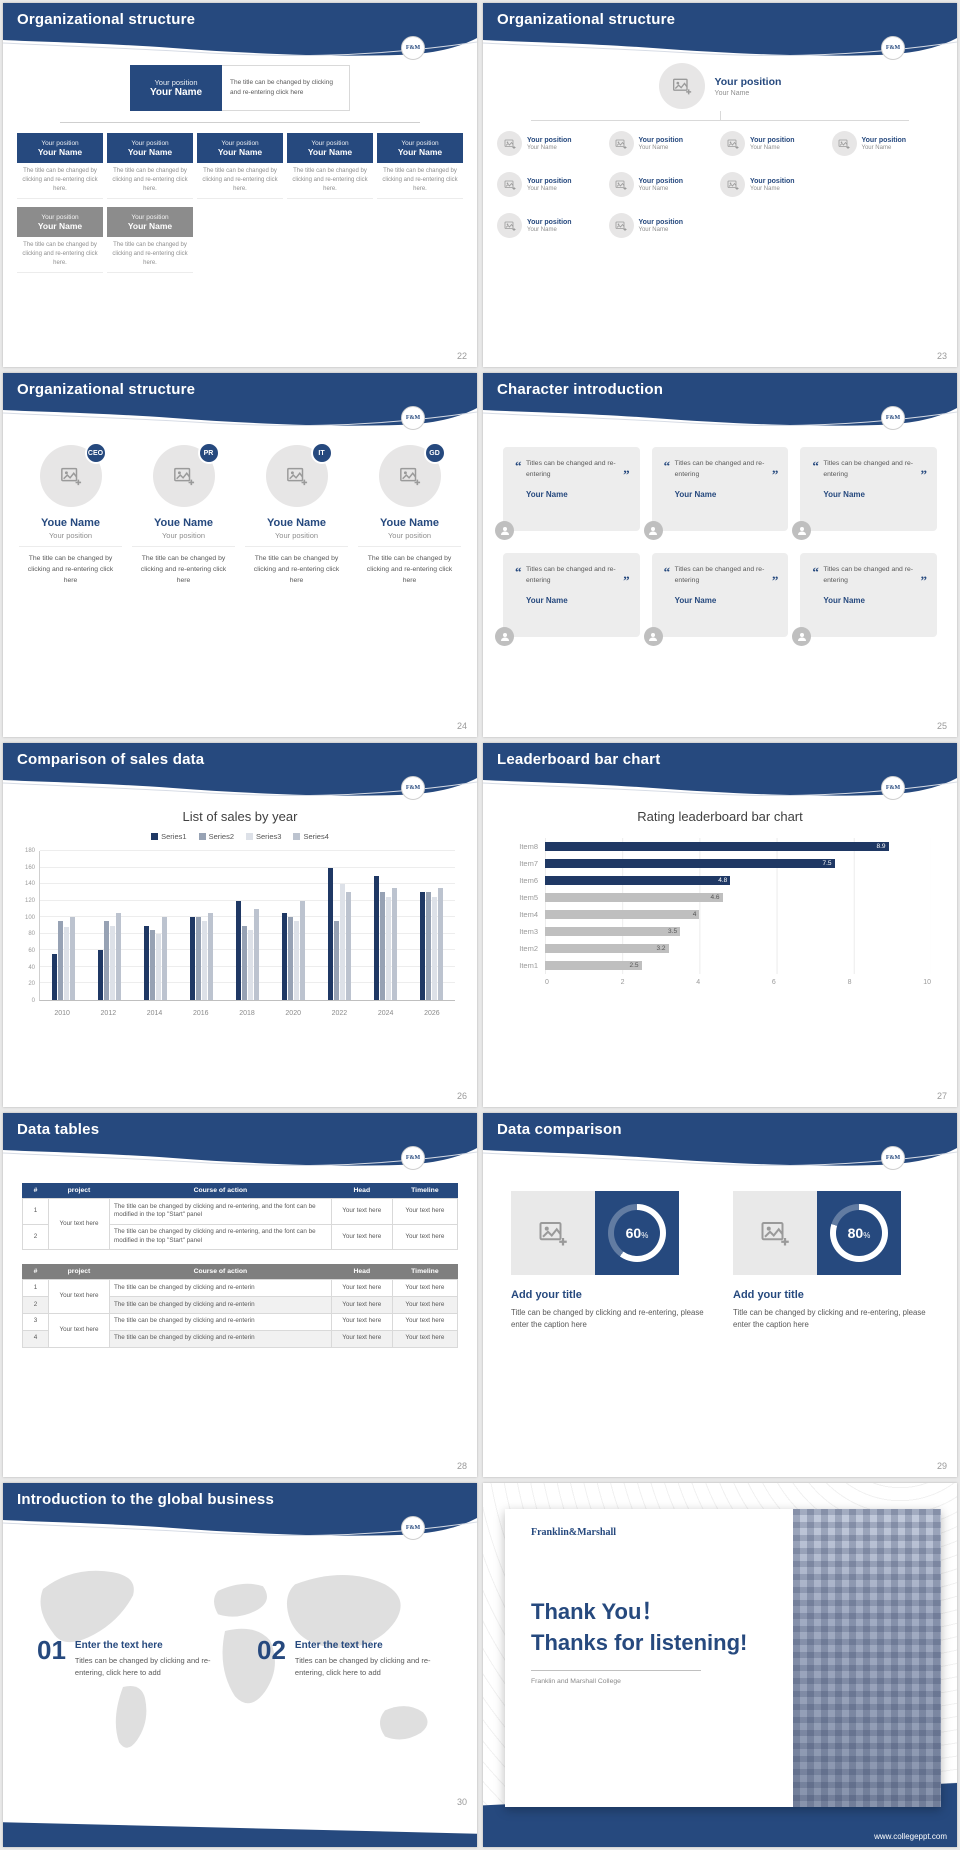  I want to click on bar-group-2014, so click(155, 925).